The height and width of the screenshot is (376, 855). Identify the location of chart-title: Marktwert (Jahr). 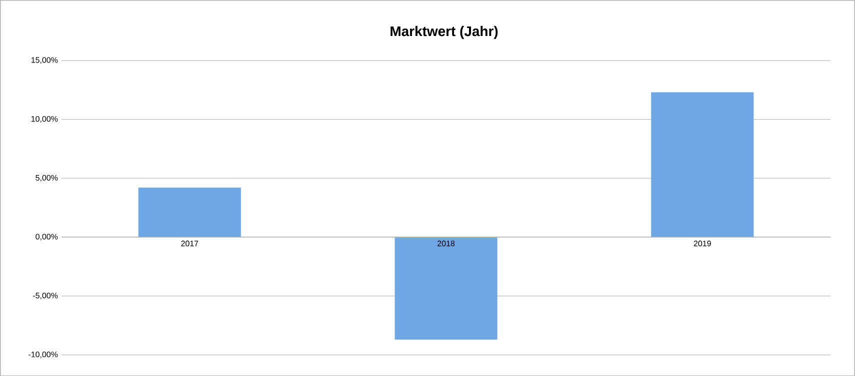
(444, 32).